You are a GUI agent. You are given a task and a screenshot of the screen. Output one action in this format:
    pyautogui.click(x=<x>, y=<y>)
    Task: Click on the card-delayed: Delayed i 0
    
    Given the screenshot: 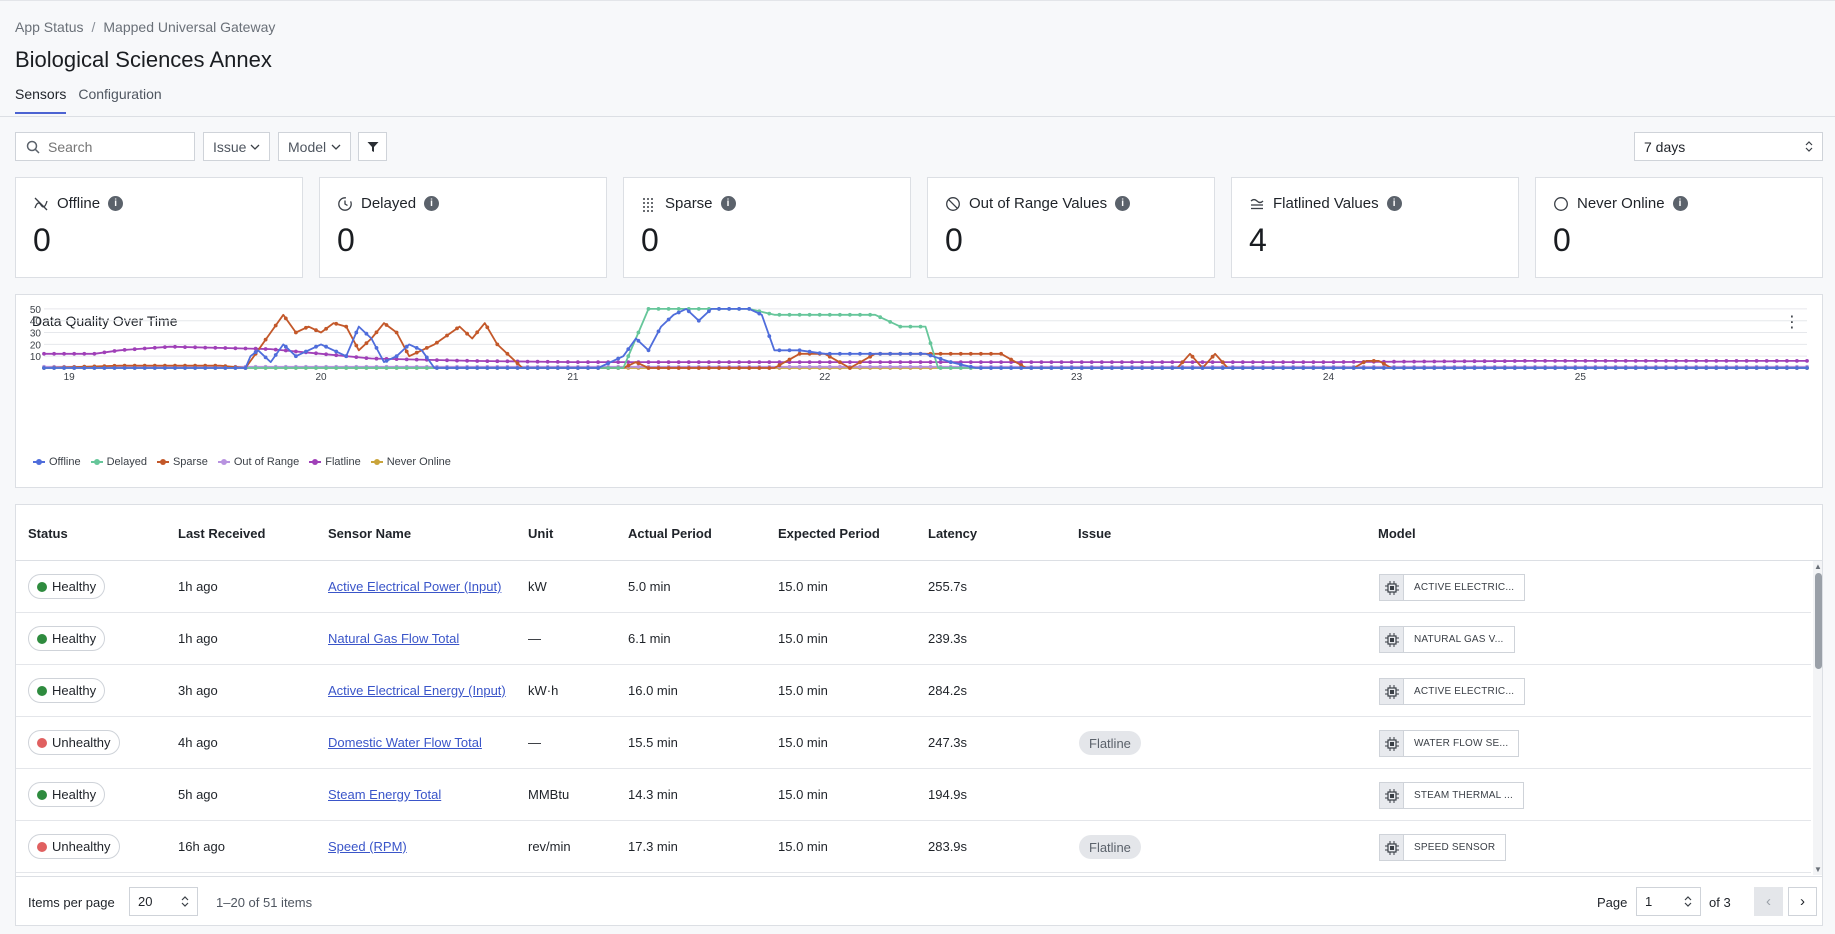 What is the action you would take?
    pyautogui.click(x=463, y=227)
    